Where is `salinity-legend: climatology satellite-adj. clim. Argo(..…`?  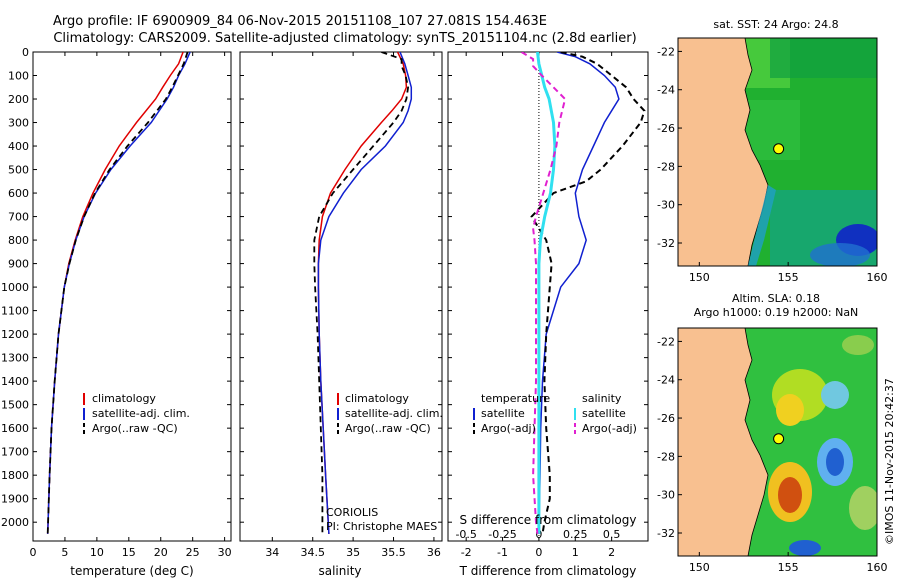 salinity-legend: climatology satellite-adj. clim. Argo(..… is located at coordinates (384, 462).